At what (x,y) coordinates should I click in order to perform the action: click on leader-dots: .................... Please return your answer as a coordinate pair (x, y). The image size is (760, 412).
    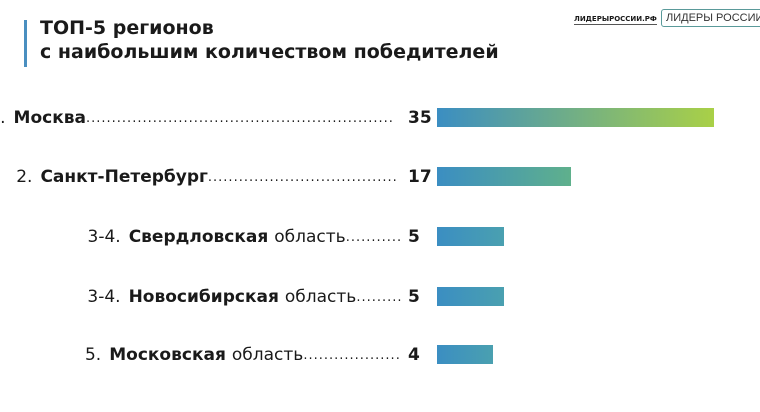
    Looking at the image, I should click on (352, 355).